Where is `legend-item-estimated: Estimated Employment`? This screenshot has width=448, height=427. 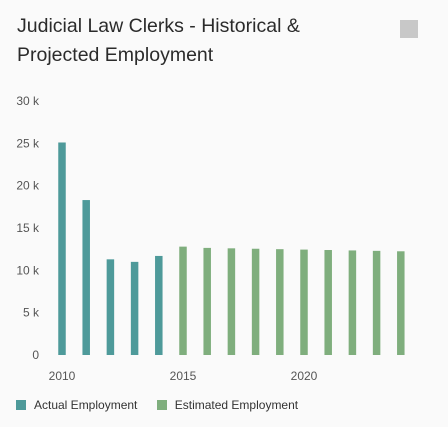 legend-item-estimated: Estimated Employment is located at coordinates (227, 405).